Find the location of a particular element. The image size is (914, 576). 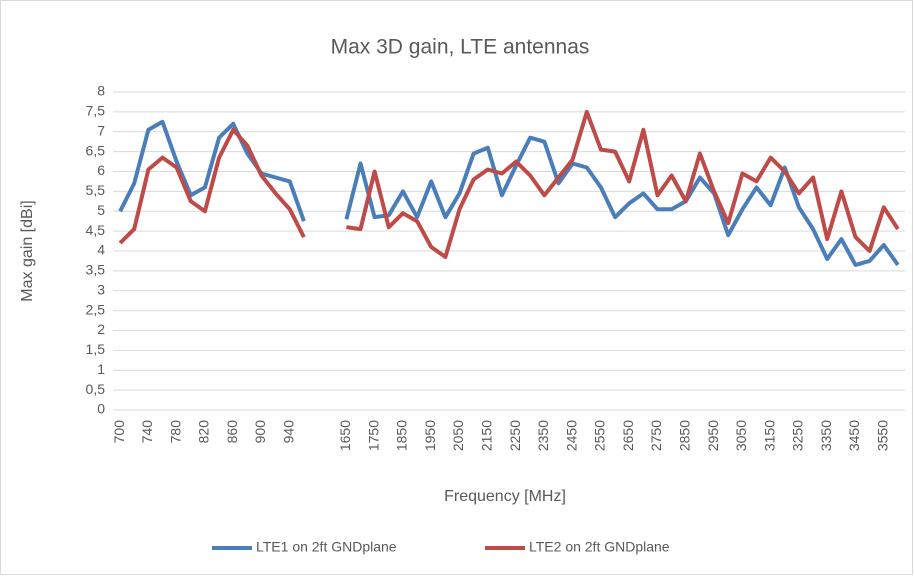

x-tick-label: 2650 is located at coordinates (628, 435).